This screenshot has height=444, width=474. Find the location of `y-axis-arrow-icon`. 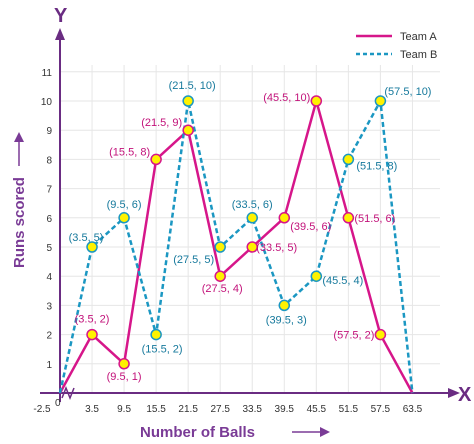

y-axis-arrow-icon is located at coordinates (60, 34).